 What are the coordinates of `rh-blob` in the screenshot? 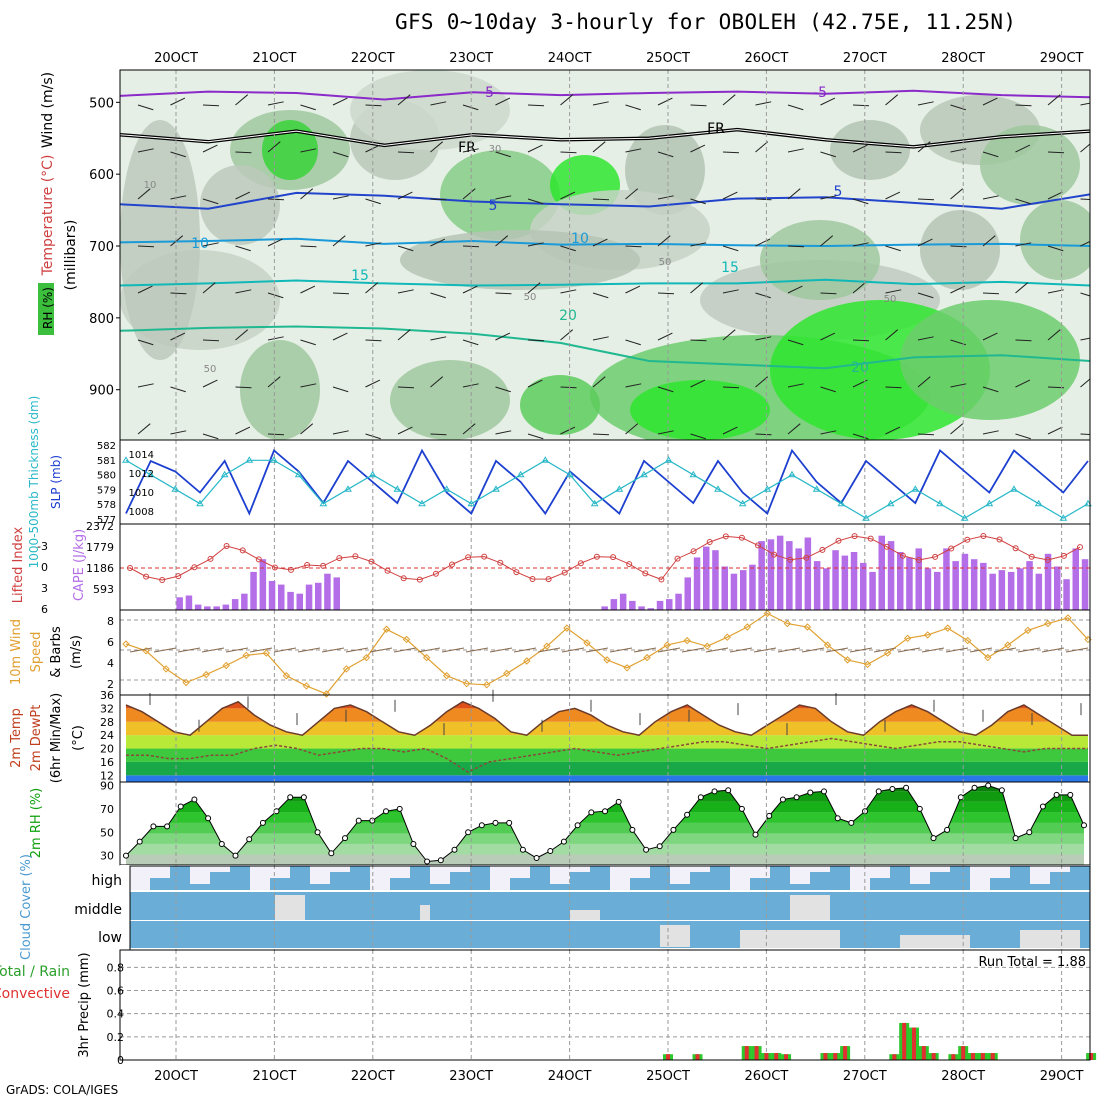 It's located at (820, 260).